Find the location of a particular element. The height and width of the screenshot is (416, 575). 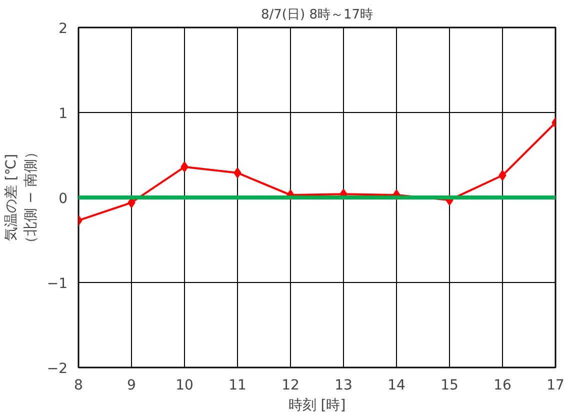

chart-title: 8/7(日) 8時～17時 is located at coordinates (317, 15).